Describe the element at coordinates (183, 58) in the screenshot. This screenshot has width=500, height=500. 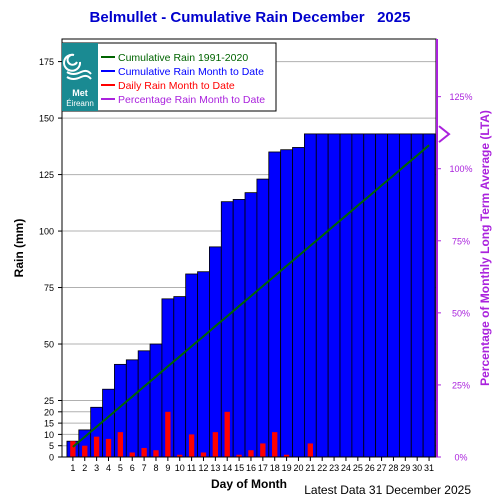
I see `legend-label-0: Cumulative Rain 1991-2020` at that location.